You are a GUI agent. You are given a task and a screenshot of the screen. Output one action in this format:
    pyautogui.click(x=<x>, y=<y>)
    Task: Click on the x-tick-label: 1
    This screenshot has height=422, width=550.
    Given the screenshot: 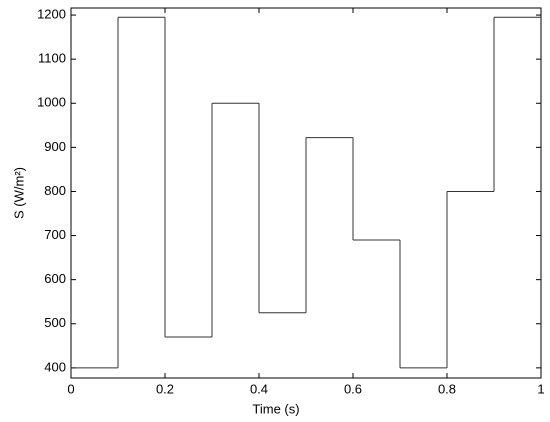 What is the action you would take?
    pyautogui.click(x=540, y=388)
    